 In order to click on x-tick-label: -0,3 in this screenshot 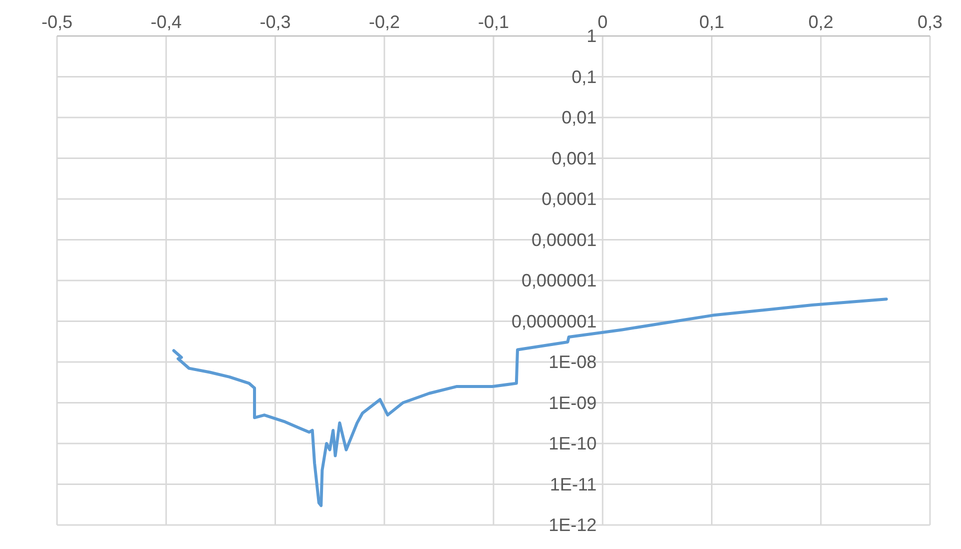, I will do `click(275, 22)`.